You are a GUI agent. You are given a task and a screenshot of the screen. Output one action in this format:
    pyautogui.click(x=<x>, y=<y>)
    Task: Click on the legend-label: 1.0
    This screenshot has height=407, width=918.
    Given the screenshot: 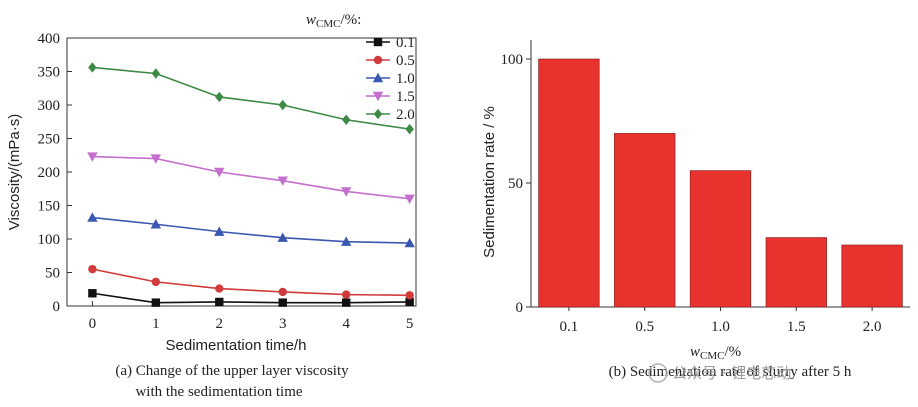 What is the action you would take?
    pyautogui.click(x=405, y=79)
    